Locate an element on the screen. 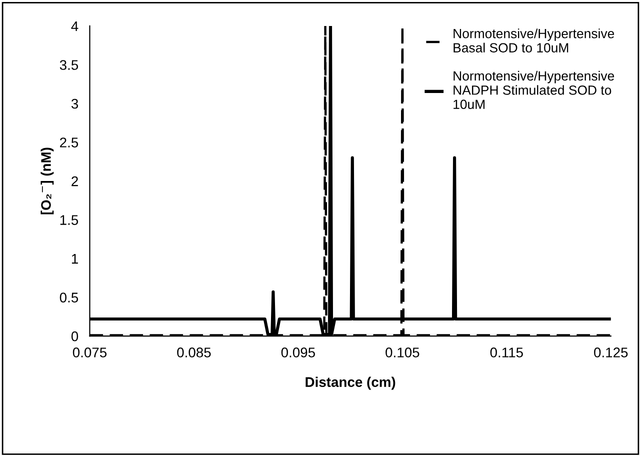 This screenshot has height=456, width=641. y-tick-label: 1.5 is located at coordinates (69, 220).